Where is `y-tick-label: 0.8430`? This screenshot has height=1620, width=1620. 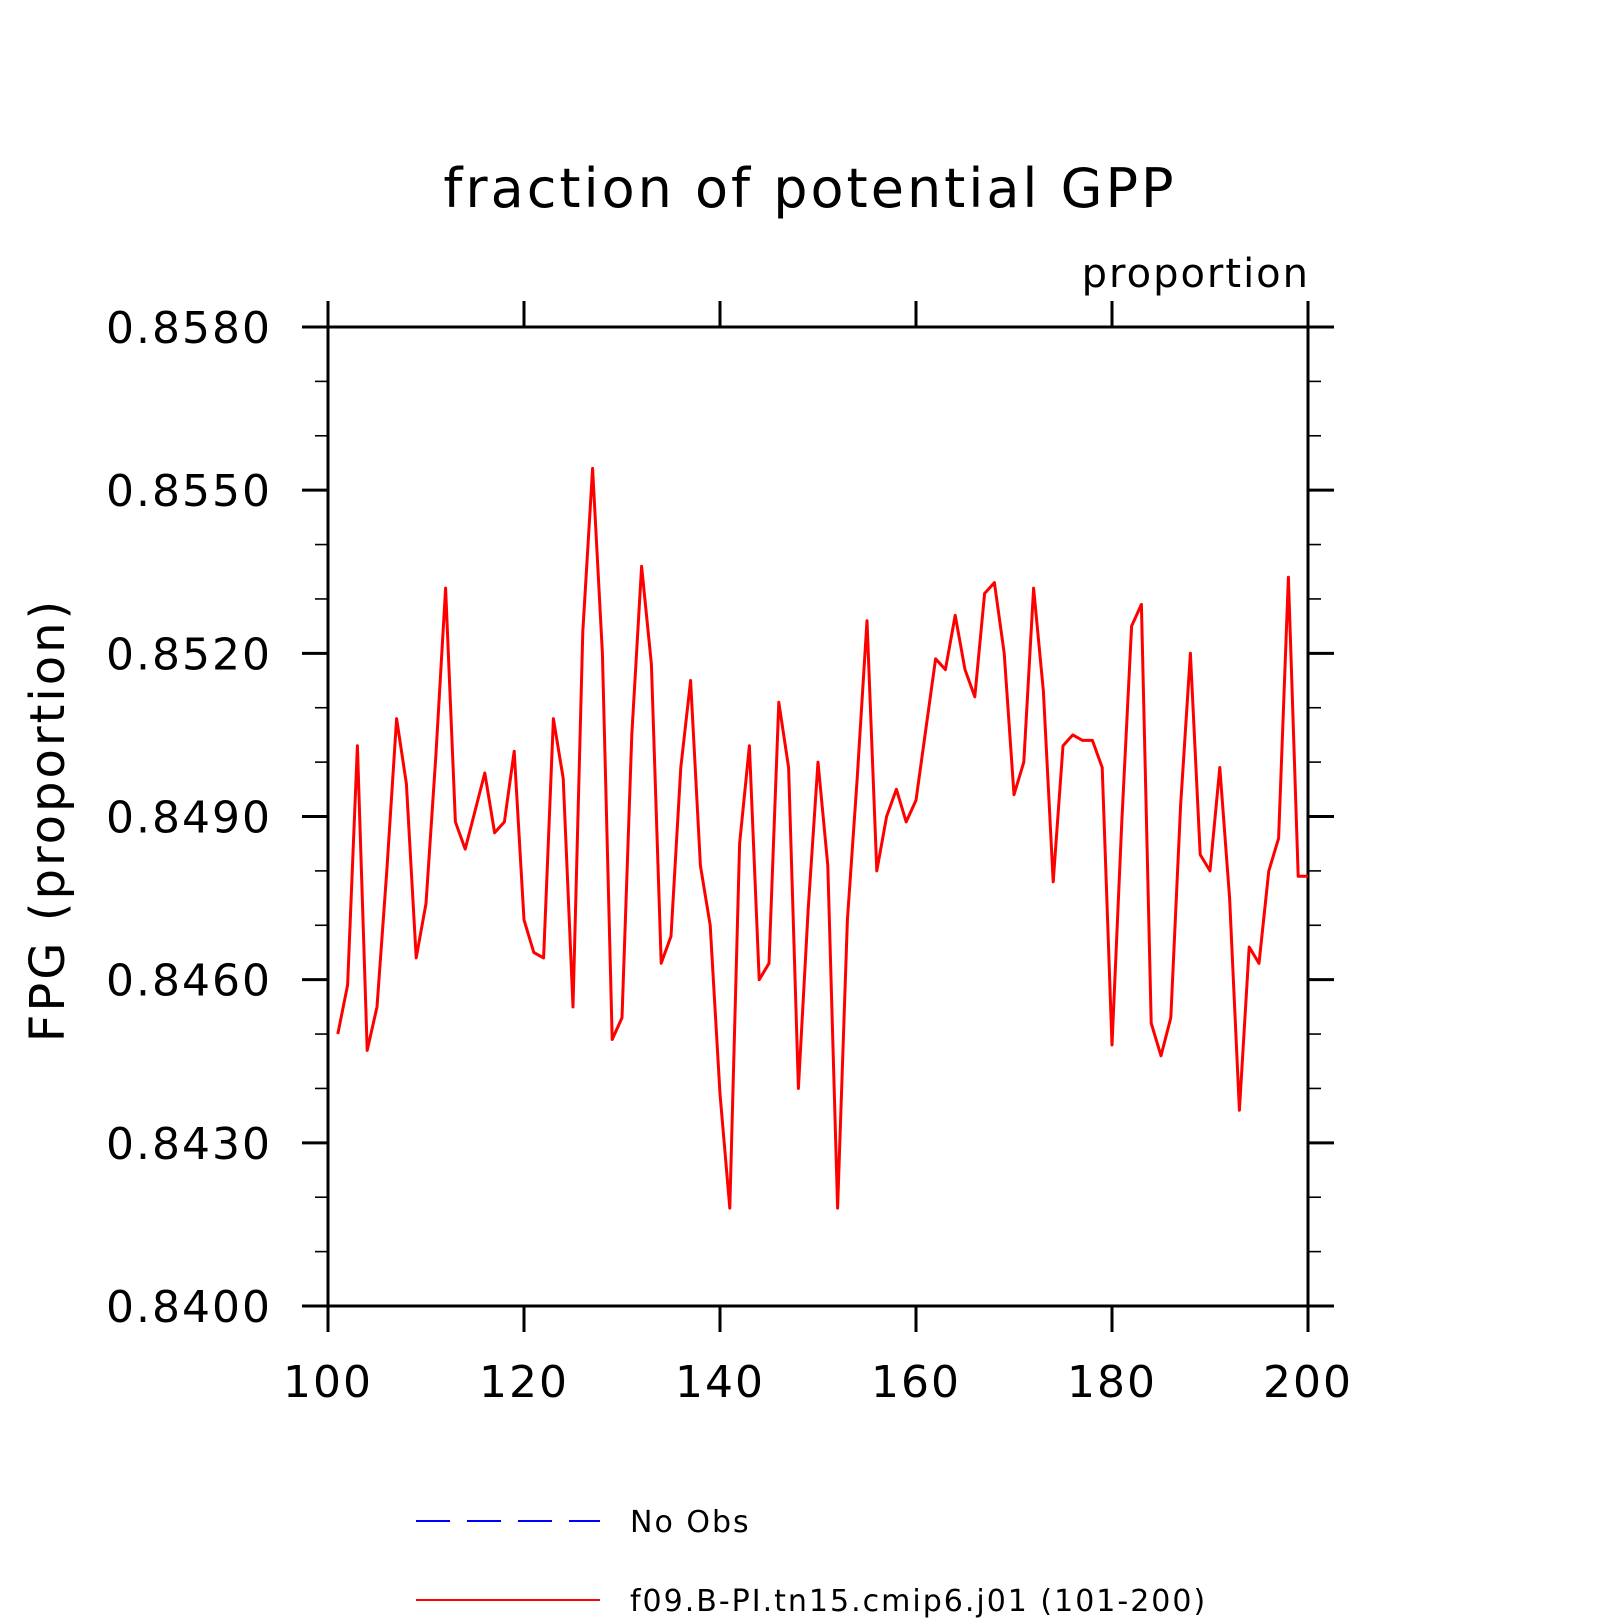
y-tick-label: 0.8430 is located at coordinates (189, 1144).